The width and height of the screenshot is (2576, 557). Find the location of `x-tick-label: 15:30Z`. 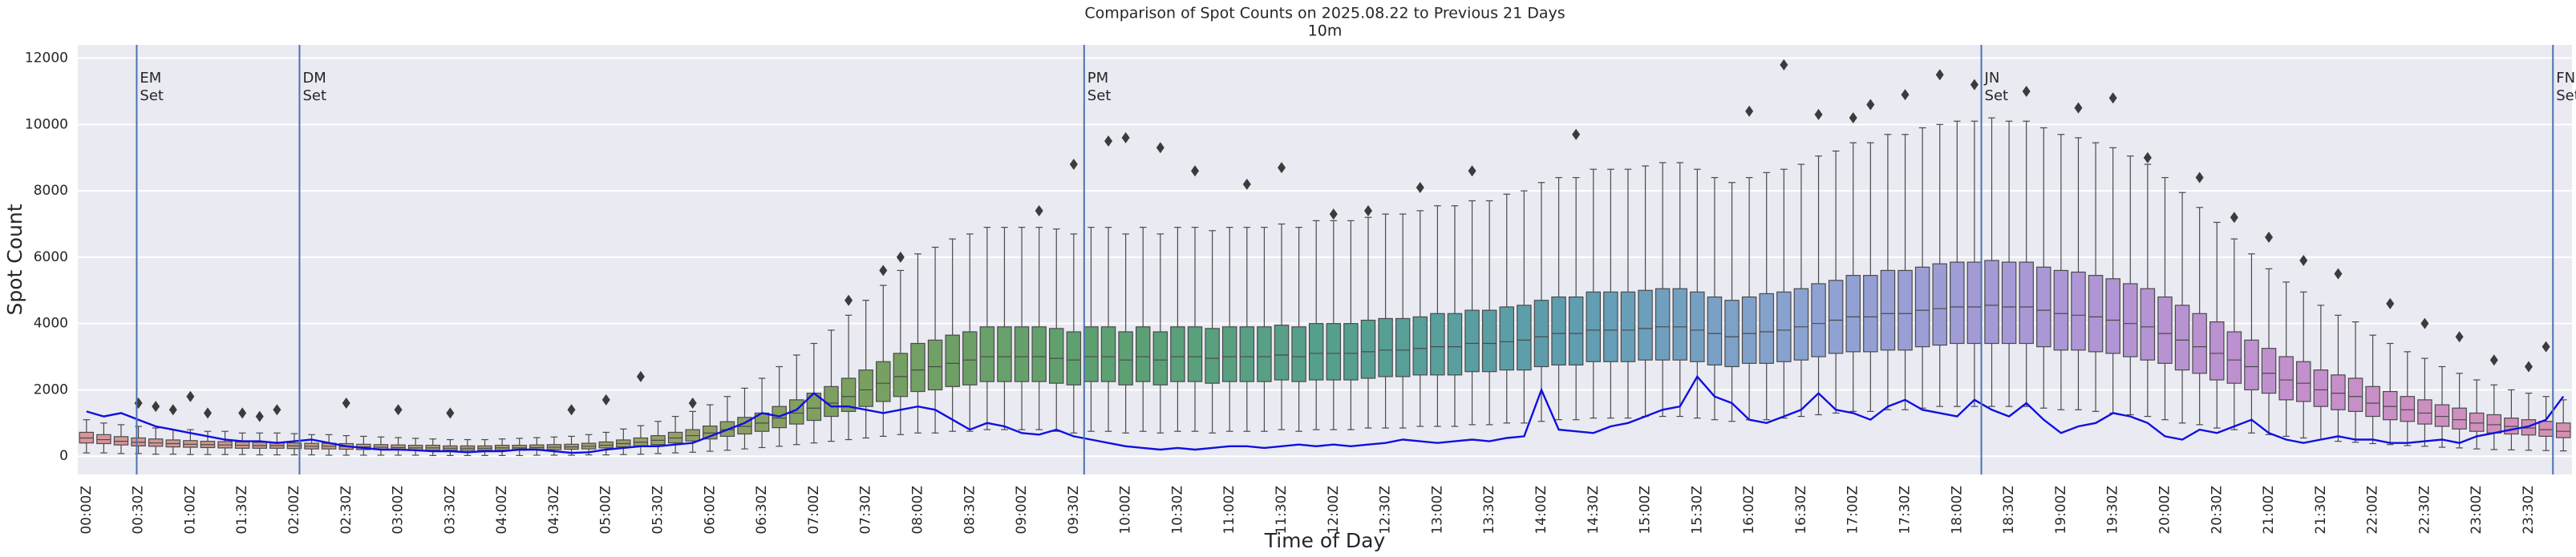

x-tick-label: 15:30Z is located at coordinates (1697, 510).